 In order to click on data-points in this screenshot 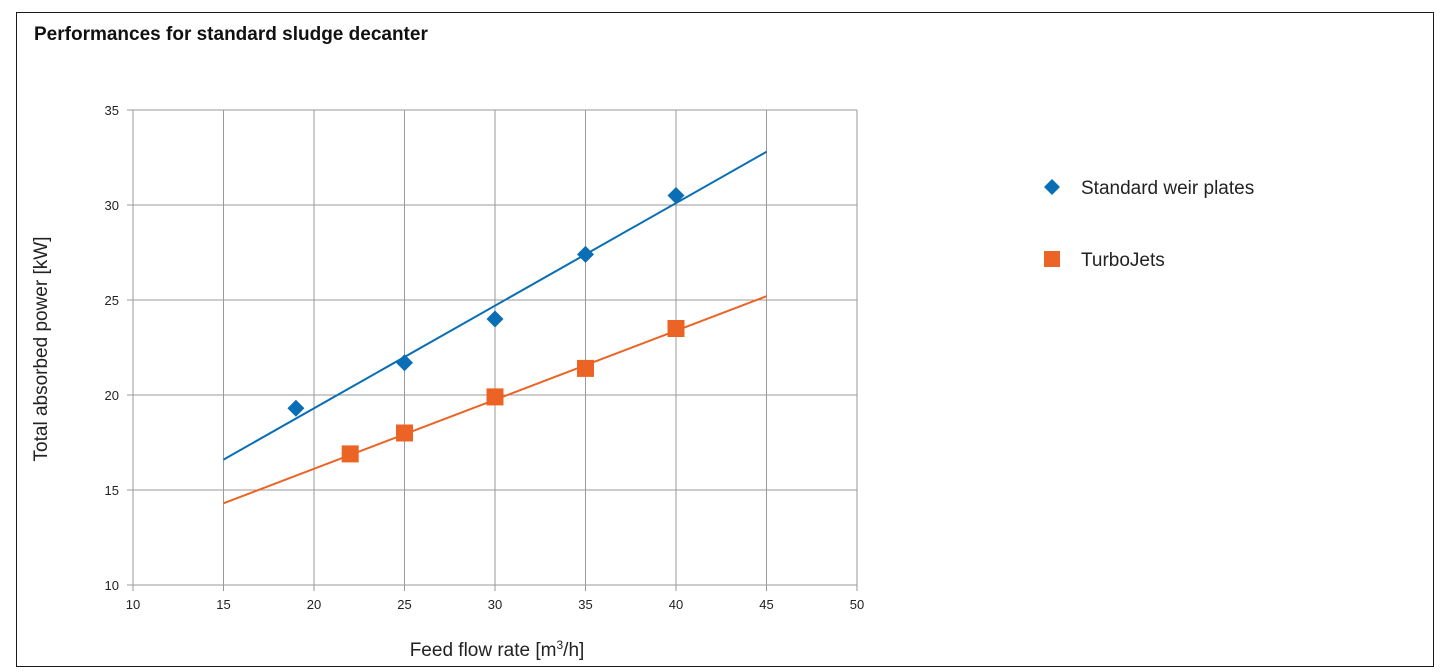, I will do `click(486, 325)`.